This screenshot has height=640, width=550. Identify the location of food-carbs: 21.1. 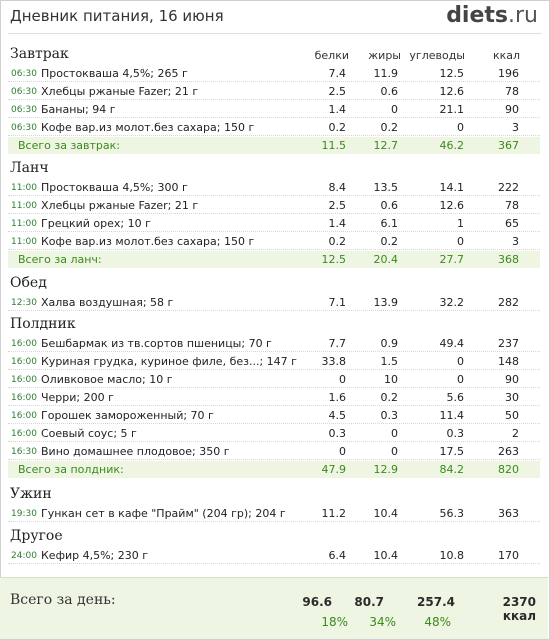
(452, 109).